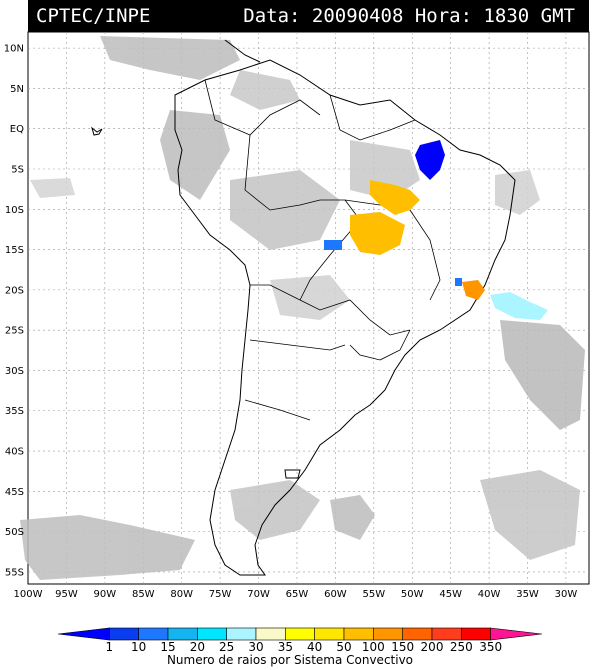 The width and height of the screenshot is (600, 670). I want to click on lon-label: 75W, so click(220, 594).